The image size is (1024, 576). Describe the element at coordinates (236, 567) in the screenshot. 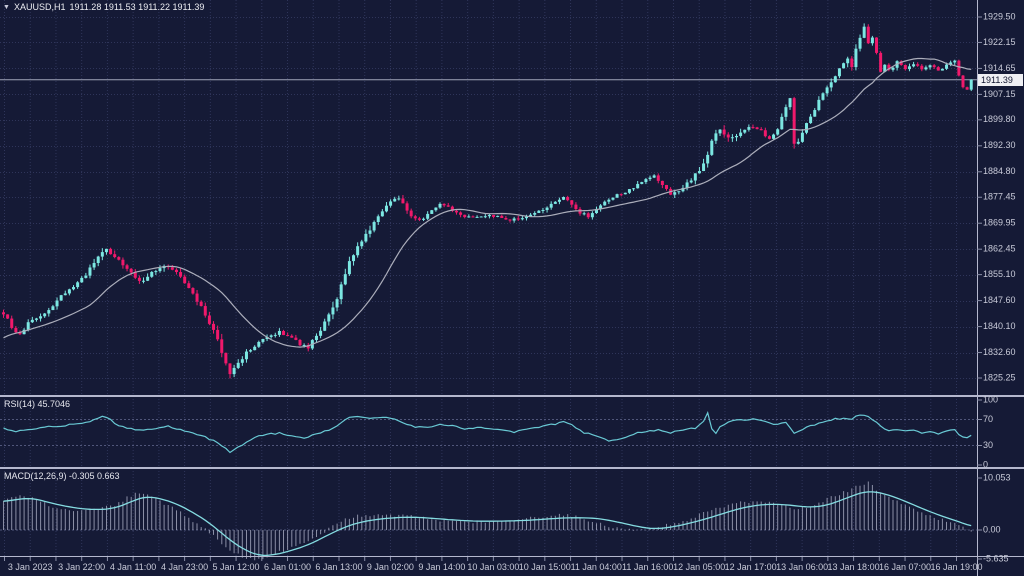

I see `time-axis-label: 5 Jan 12:00` at that location.